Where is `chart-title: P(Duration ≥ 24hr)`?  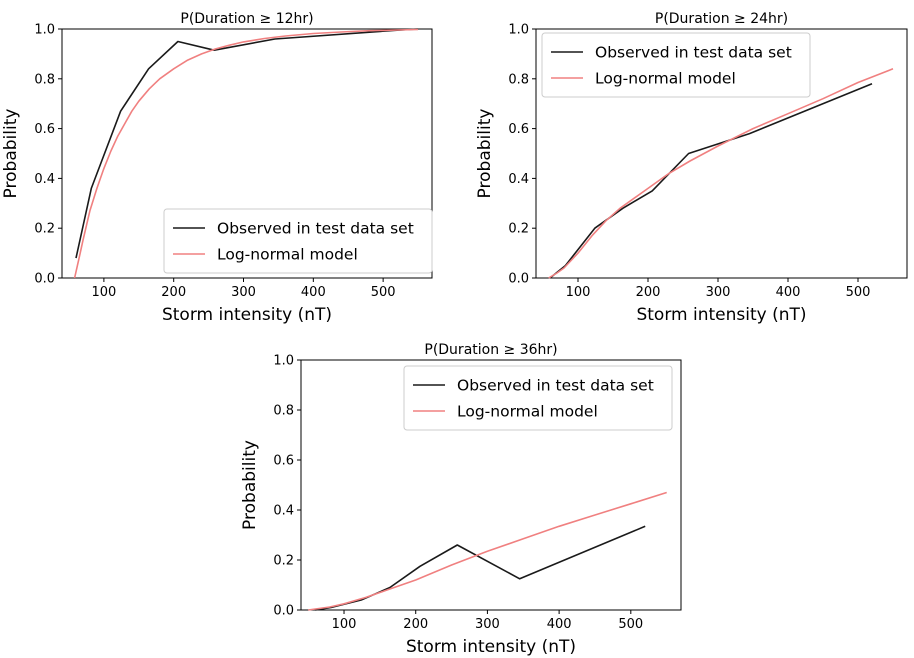 chart-title: P(Duration ≥ 24hr) is located at coordinates (721, 19).